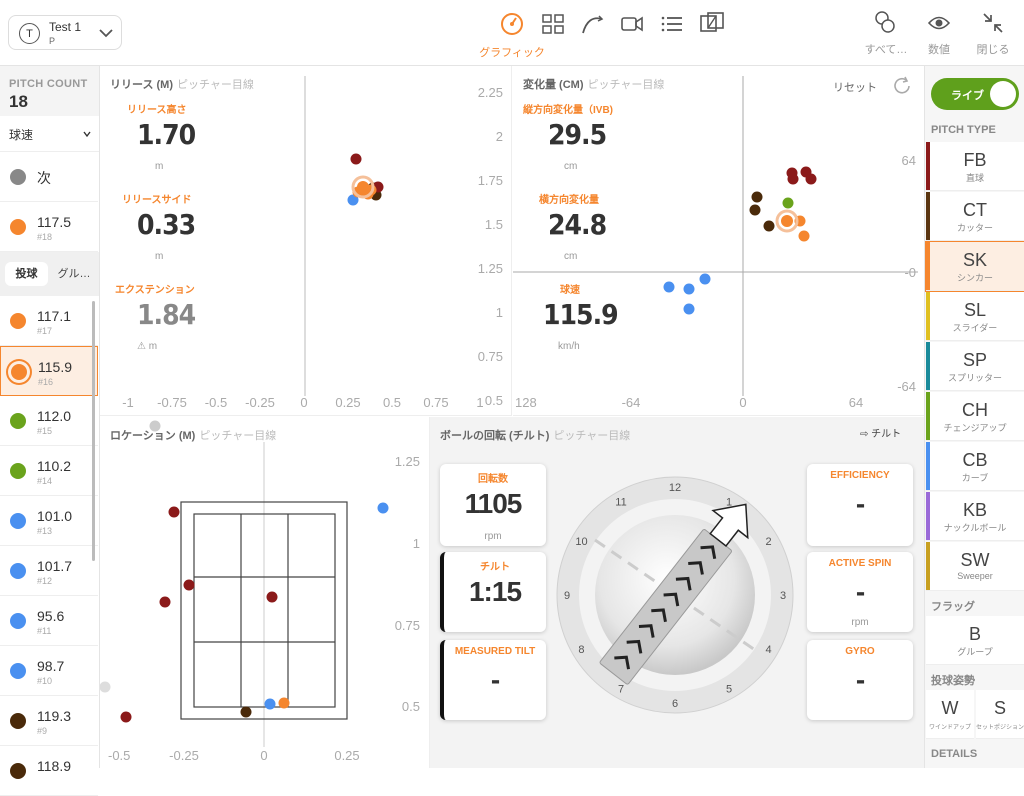 This screenshot has width=1024, height=796. I want to click on flag-header: フラッグ, so click(953, 607).